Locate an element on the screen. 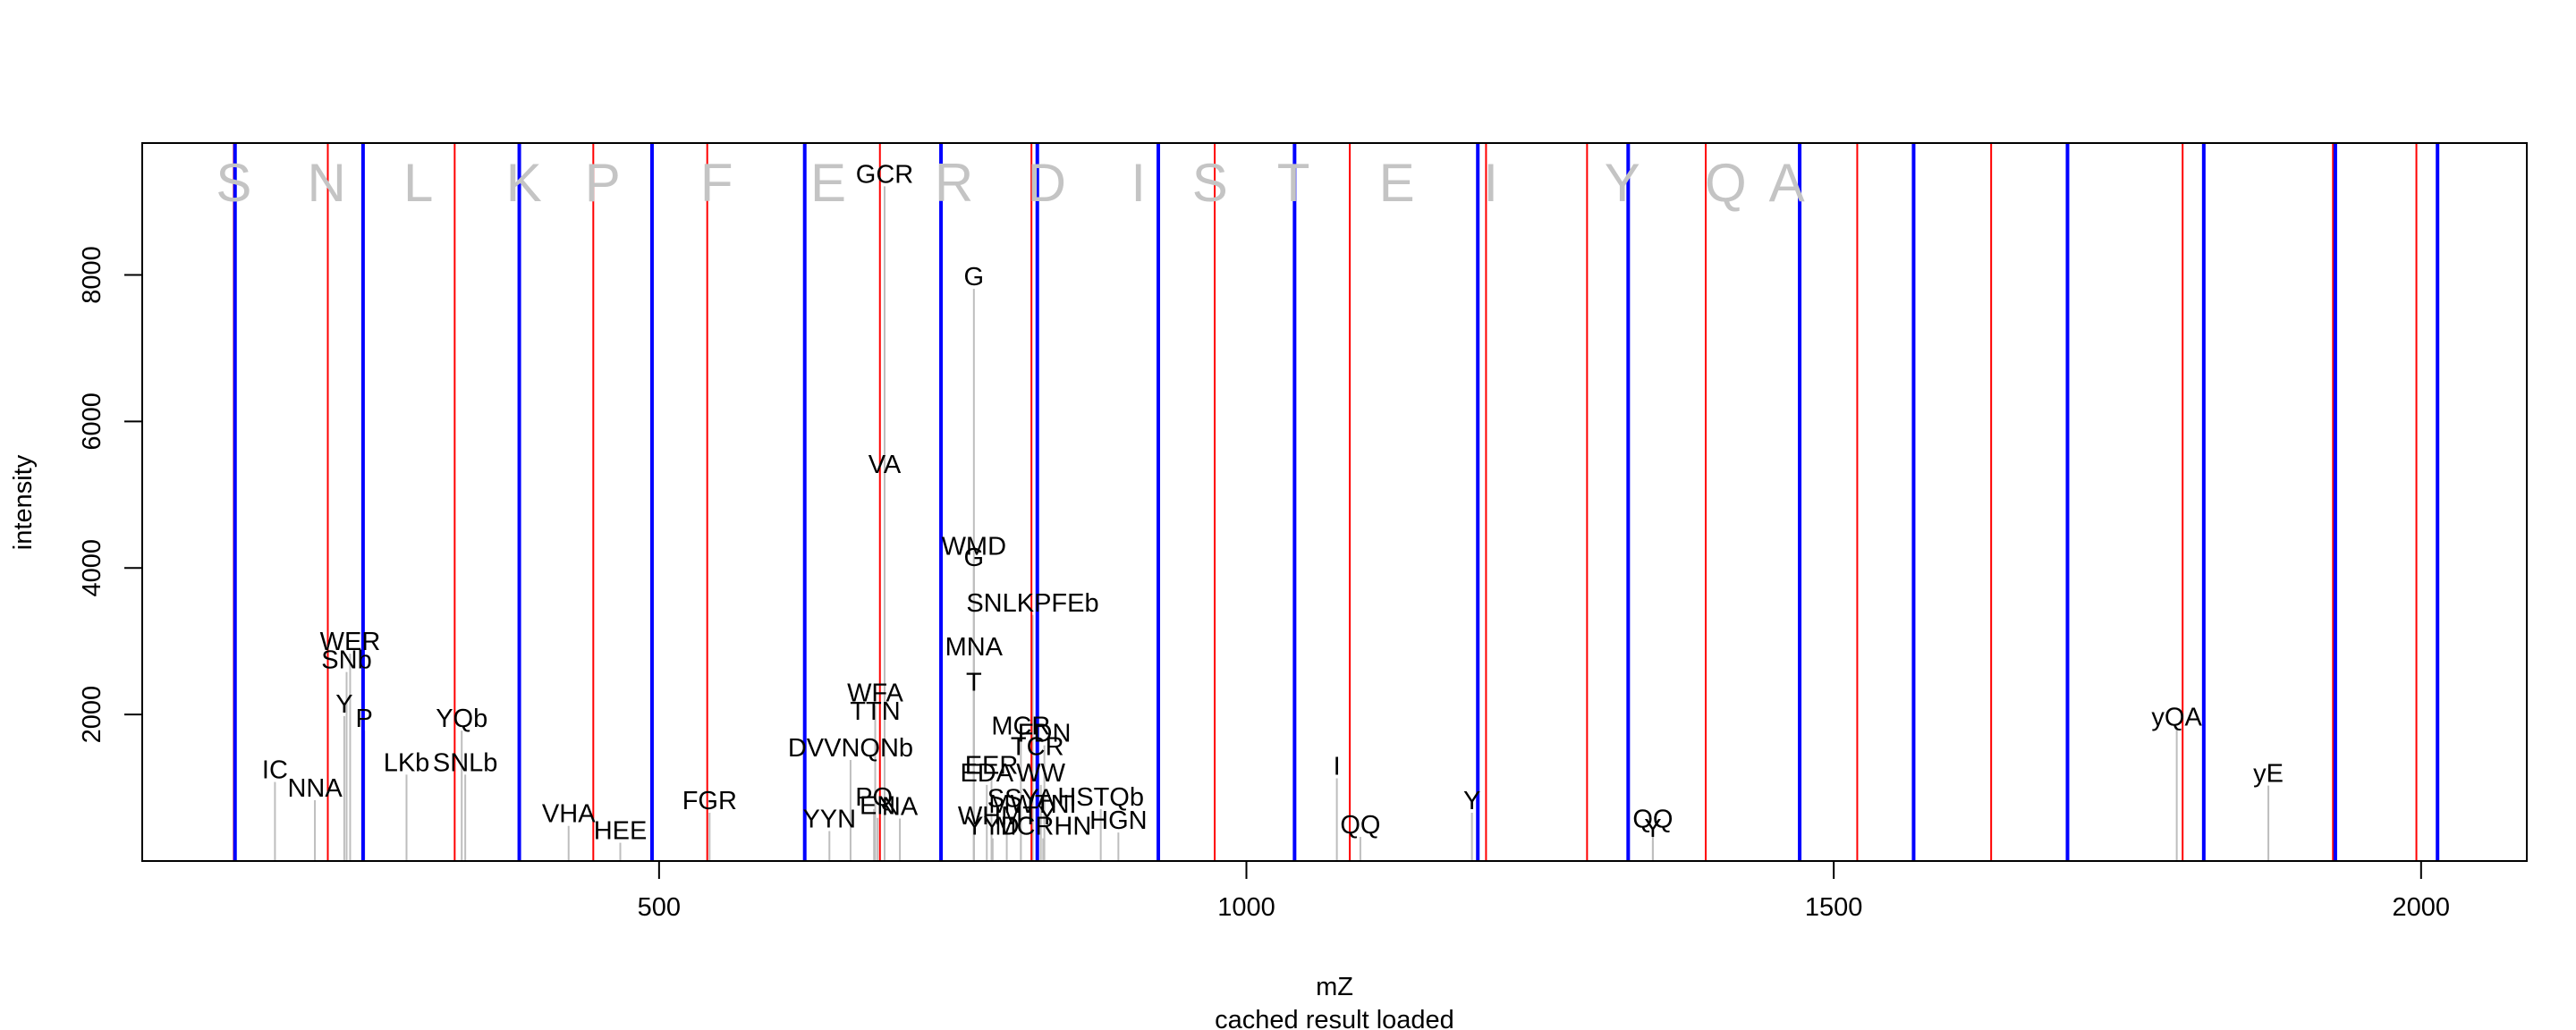 The image size is (2576, 1030). peak-label: YYN is located at coordinates (829, 819).